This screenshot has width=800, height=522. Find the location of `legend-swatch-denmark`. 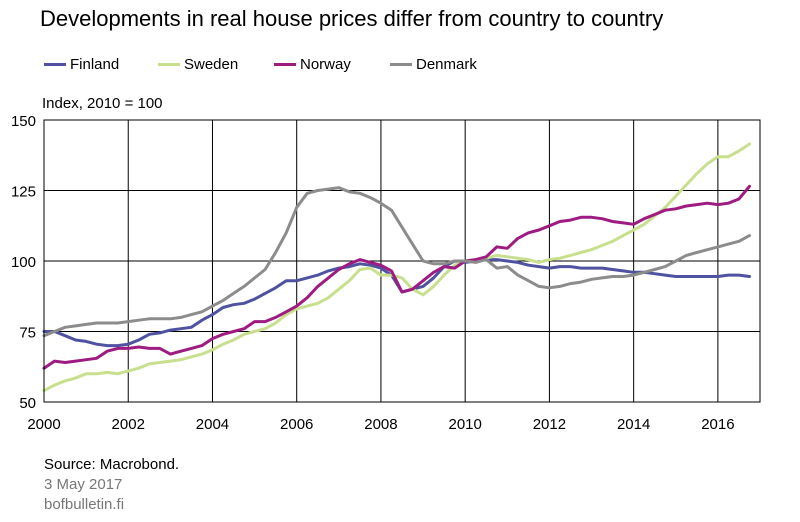

legend-swatch-denmark is located at coordinates (401, 64).